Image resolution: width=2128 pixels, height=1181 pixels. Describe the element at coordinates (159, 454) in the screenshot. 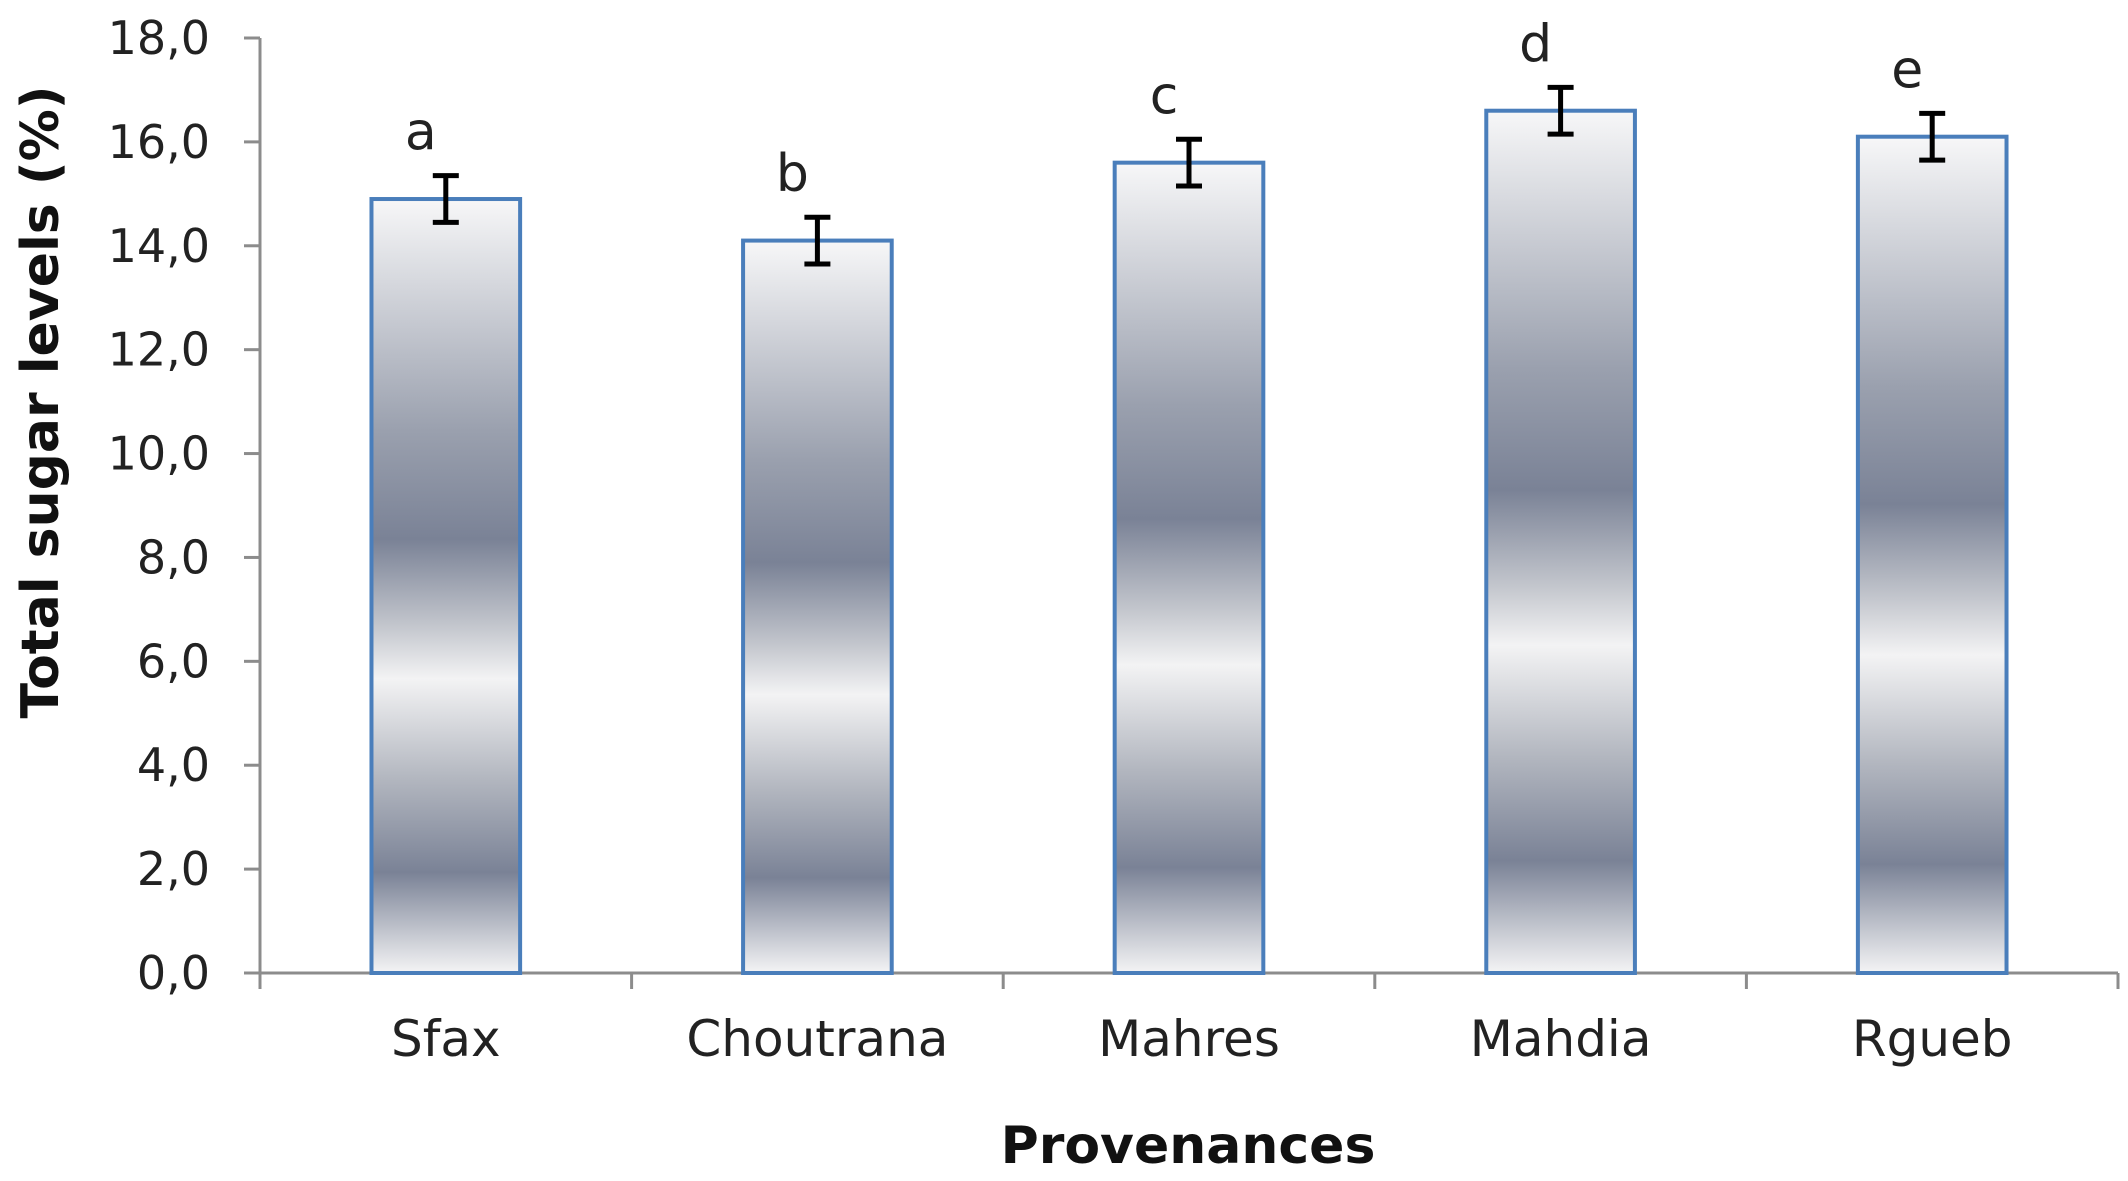

I see `y-tick-label: 10,0` at that location.